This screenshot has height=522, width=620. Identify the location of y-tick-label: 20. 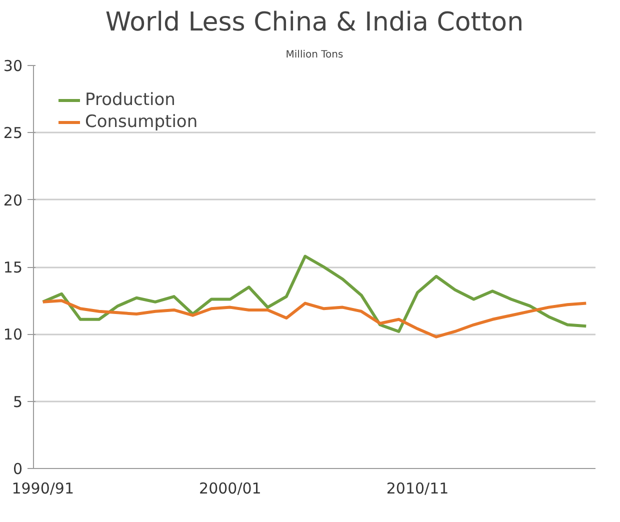
(13, 200).